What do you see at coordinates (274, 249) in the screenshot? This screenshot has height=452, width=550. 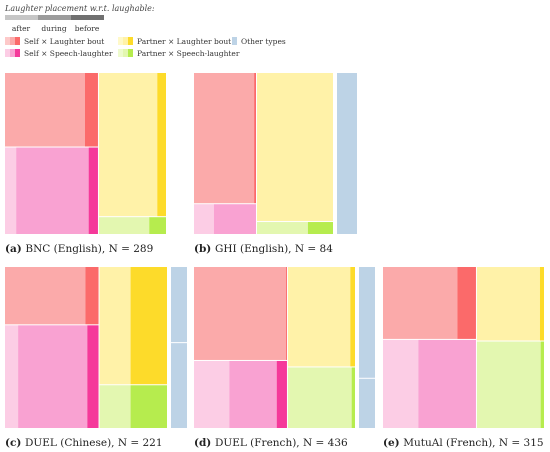 I see `caption-text: GHI (English), N = 84` at bounding box center [274, 249].